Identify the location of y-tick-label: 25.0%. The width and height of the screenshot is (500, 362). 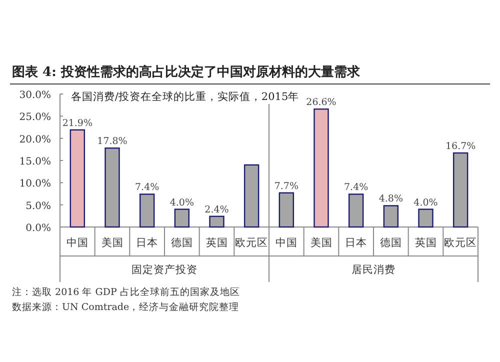
(35, 118).